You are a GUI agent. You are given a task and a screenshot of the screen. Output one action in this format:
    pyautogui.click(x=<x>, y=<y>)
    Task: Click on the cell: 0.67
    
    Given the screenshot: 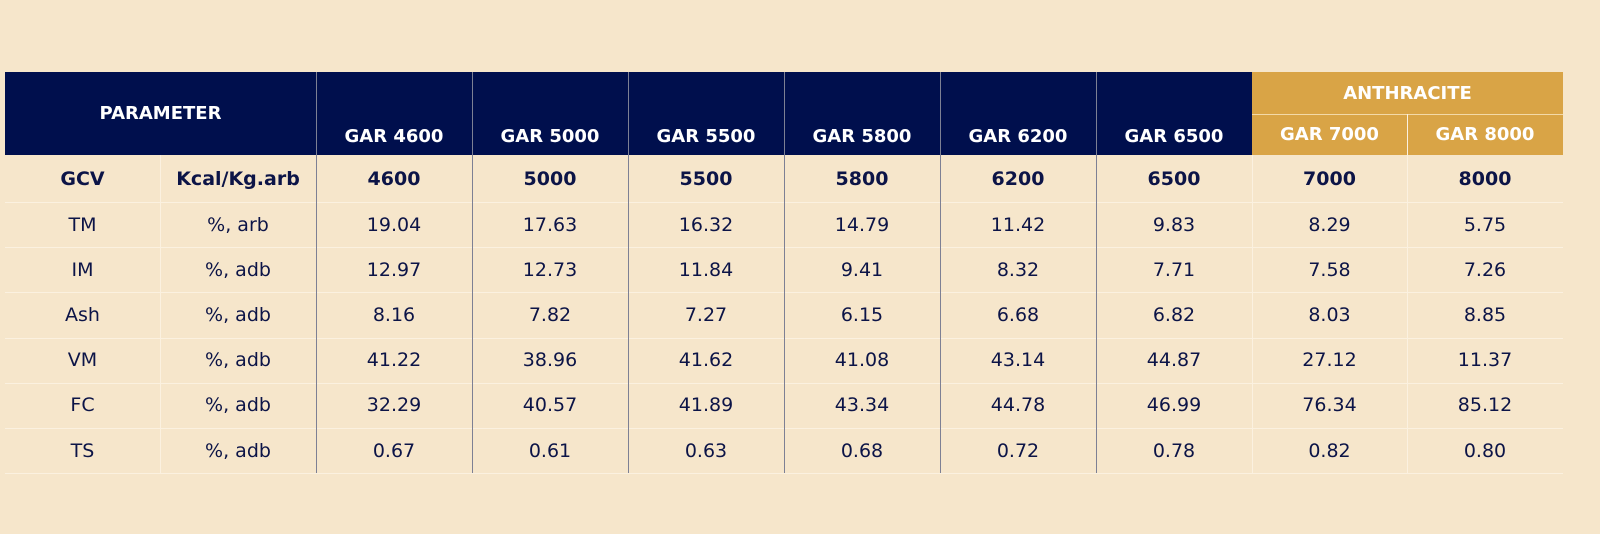 What is the action you would take?
    pyautogui.click(x=394, y=450)
    